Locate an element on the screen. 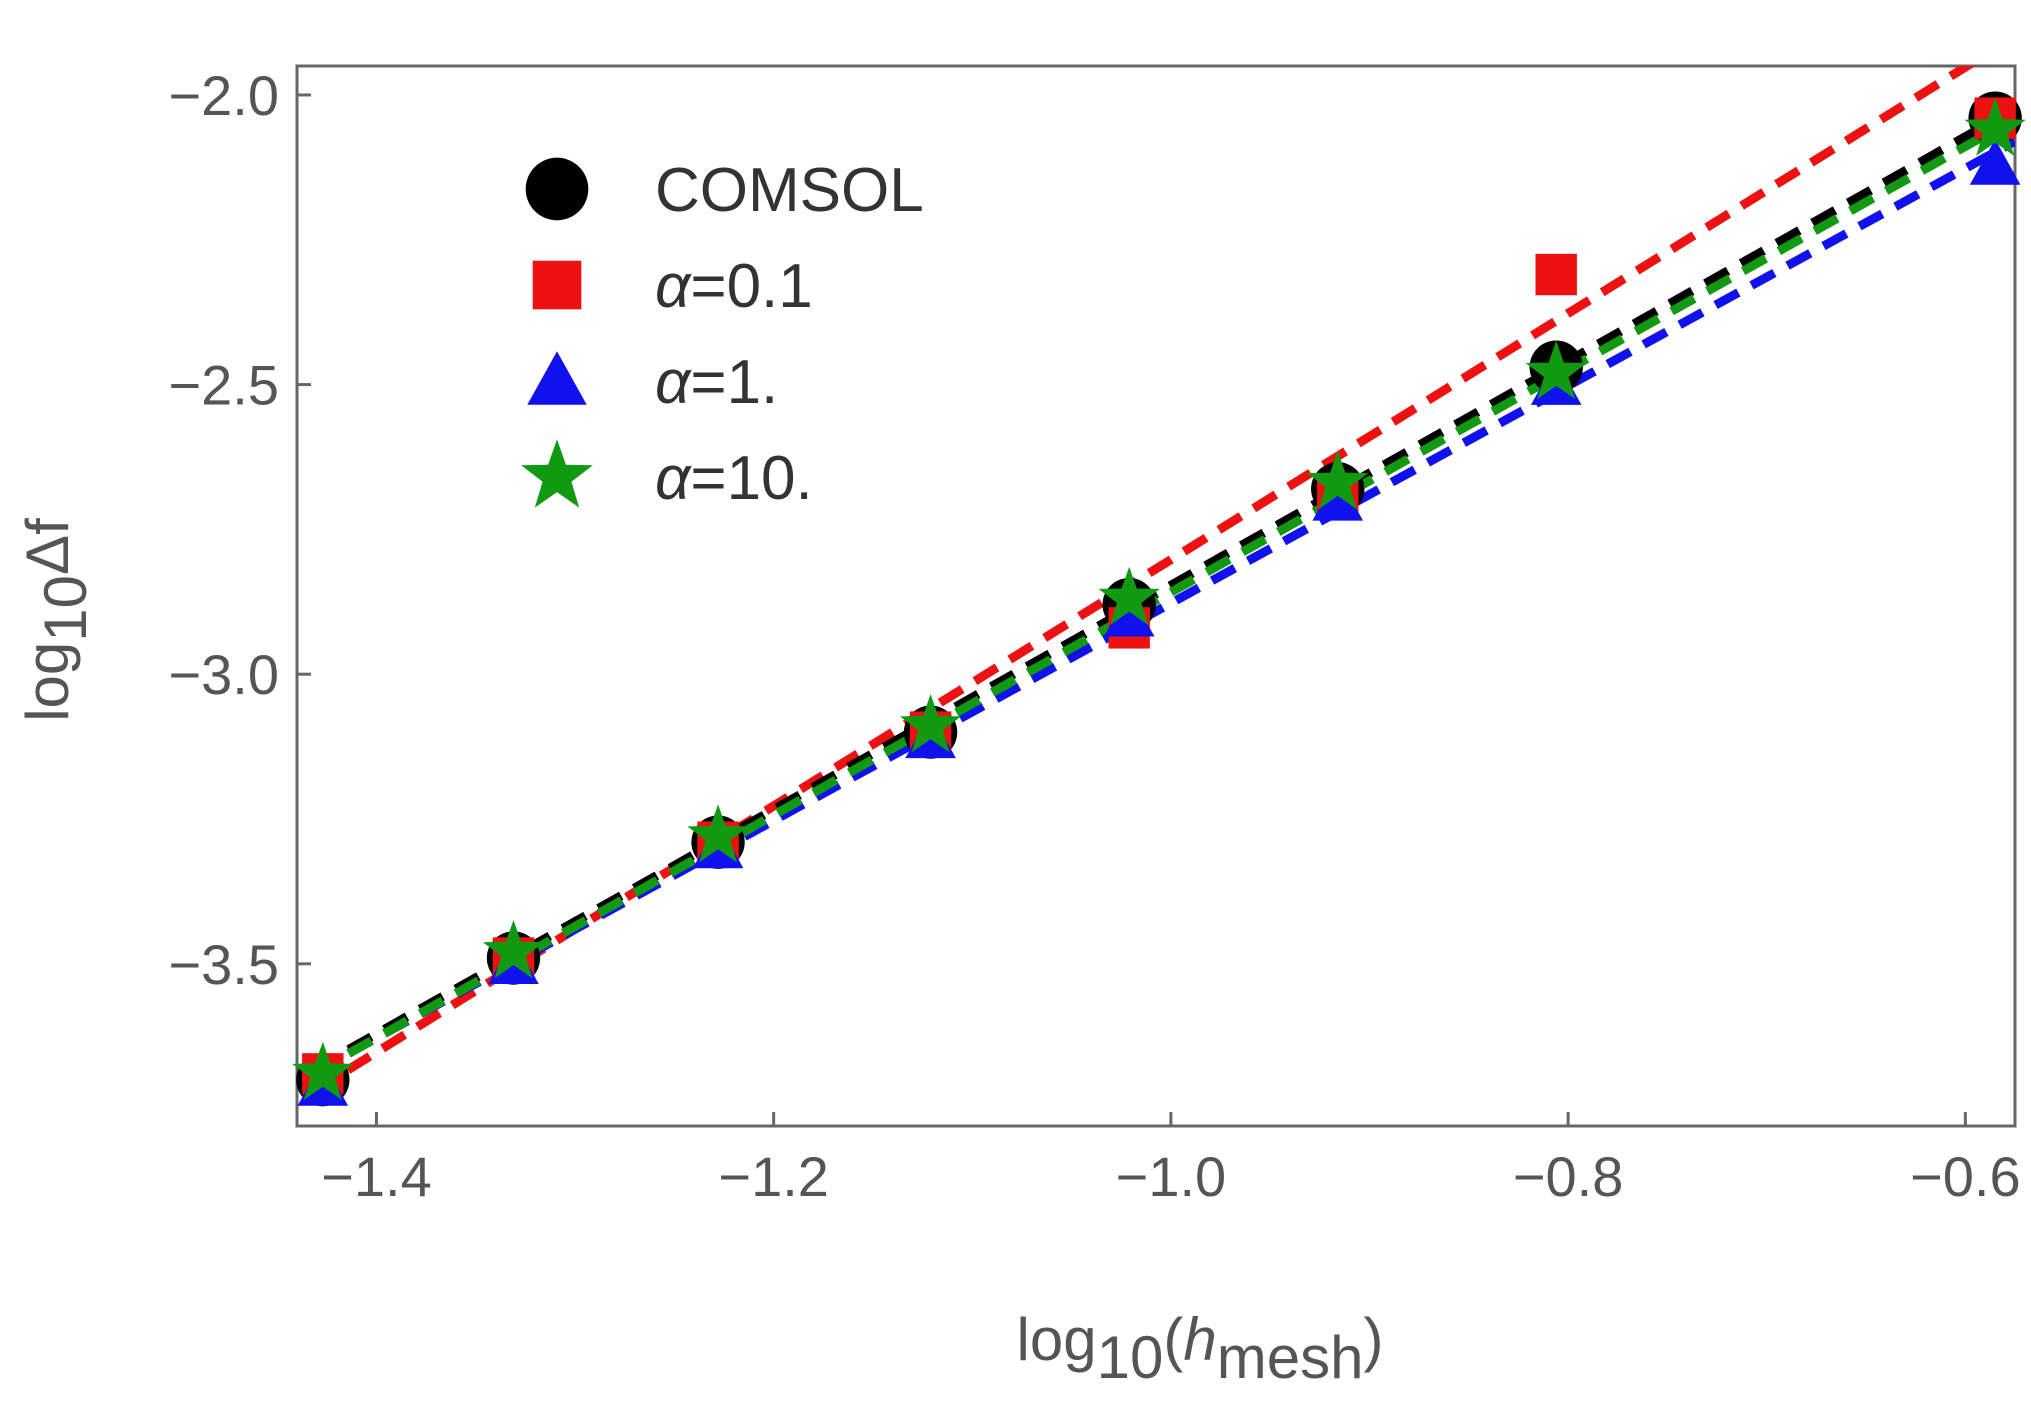 Image resolution: width=2031 pixels, height=1417 pixels. y-tick-label: −3.0 is located at coordinates (223, 674).